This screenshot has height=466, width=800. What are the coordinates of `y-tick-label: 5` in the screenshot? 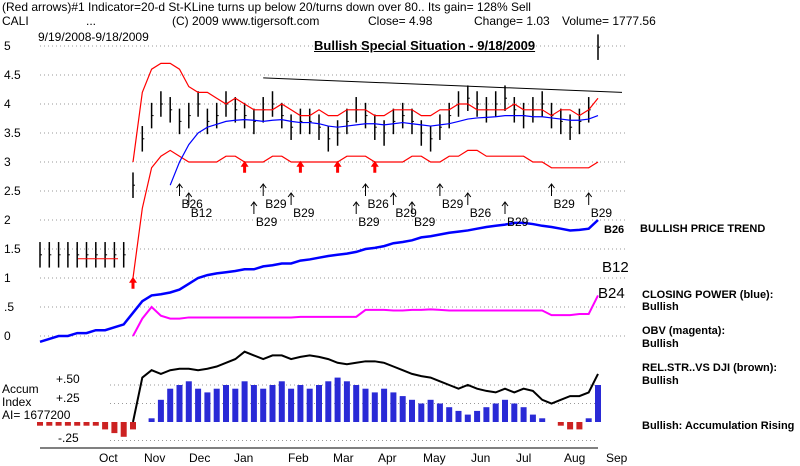 It's located at (7, 46).